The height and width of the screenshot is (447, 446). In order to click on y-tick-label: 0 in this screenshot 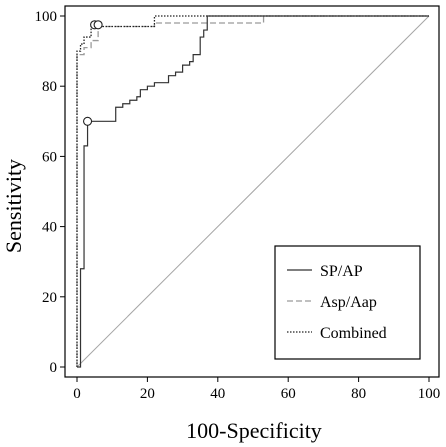, I will do `click(54, 368)`.